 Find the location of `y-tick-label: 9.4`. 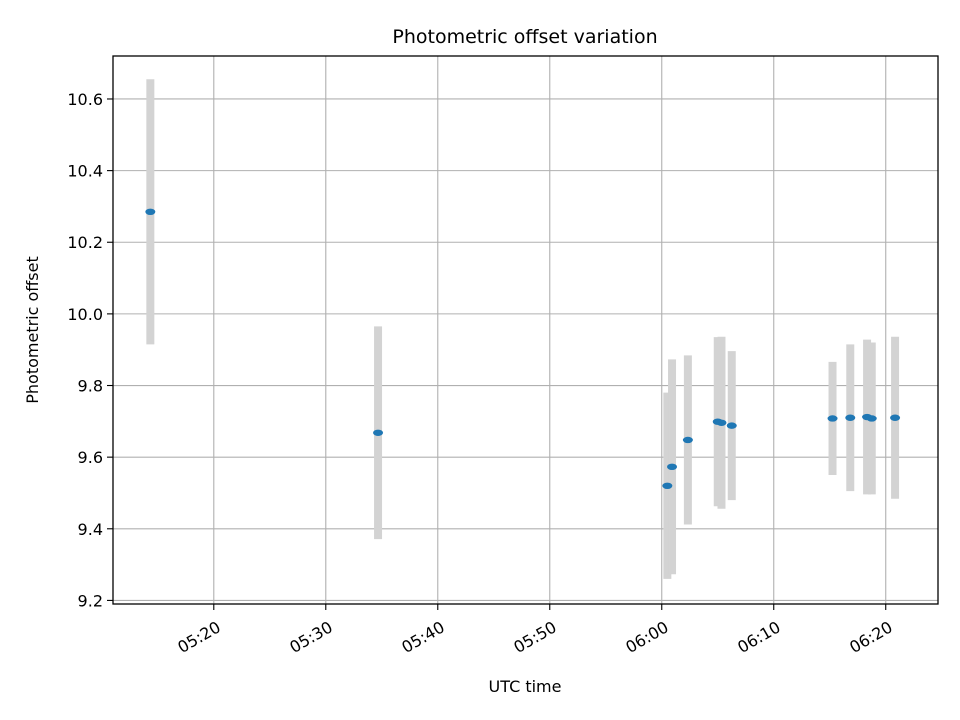

y-tick-label: 9.4 is located at coordinates (90, 529).